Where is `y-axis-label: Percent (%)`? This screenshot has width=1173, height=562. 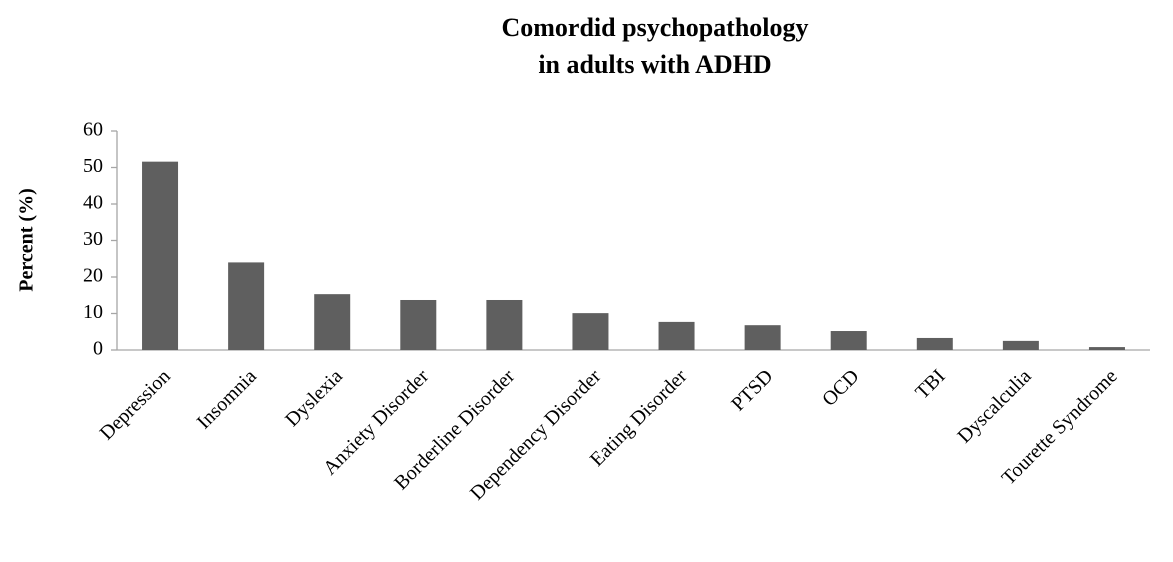
y-axis-label: Percent (%) is located at coordinates (27, 239).